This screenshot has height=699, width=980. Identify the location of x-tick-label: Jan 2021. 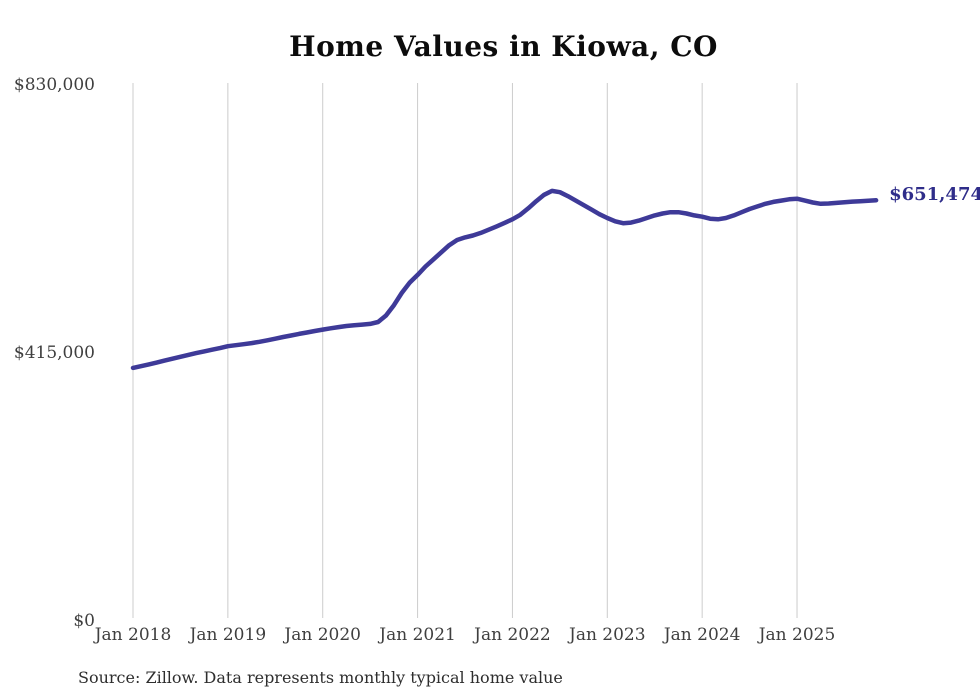
(417, 635).